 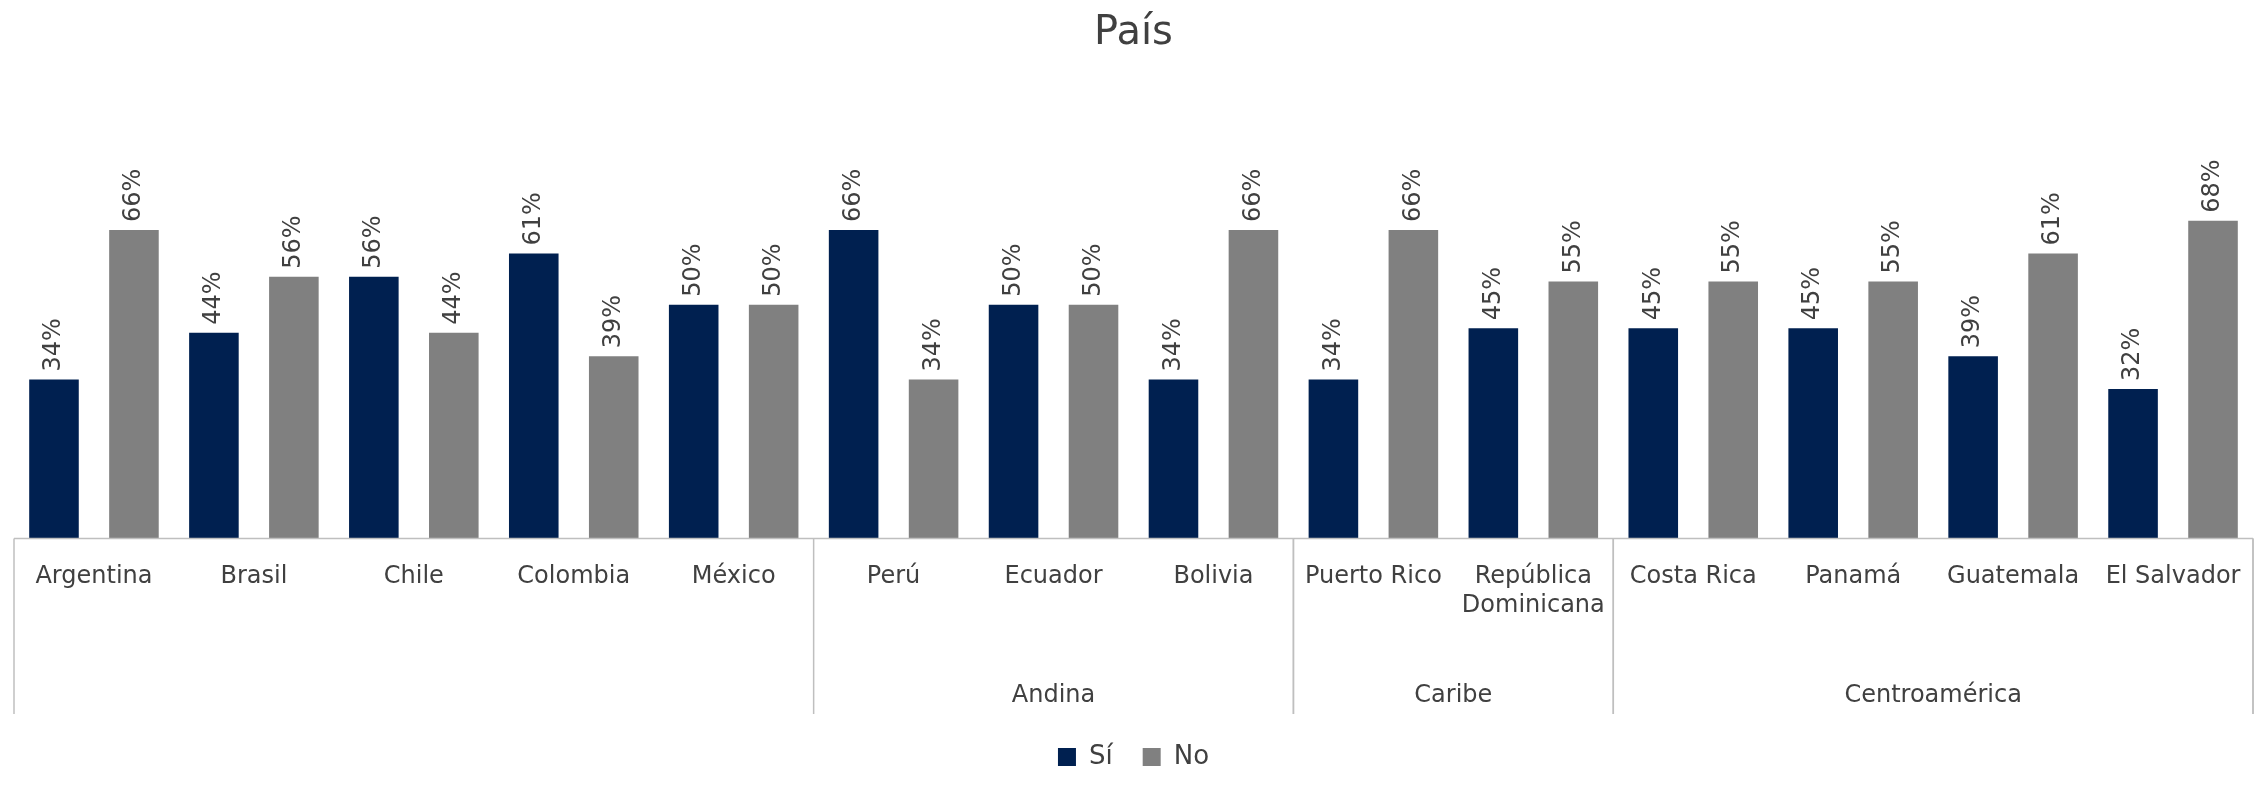 What do you see at coordinates (1191, 754) in the screenshot?
I see `legend-label: No` at bounding box center [1191, 754].